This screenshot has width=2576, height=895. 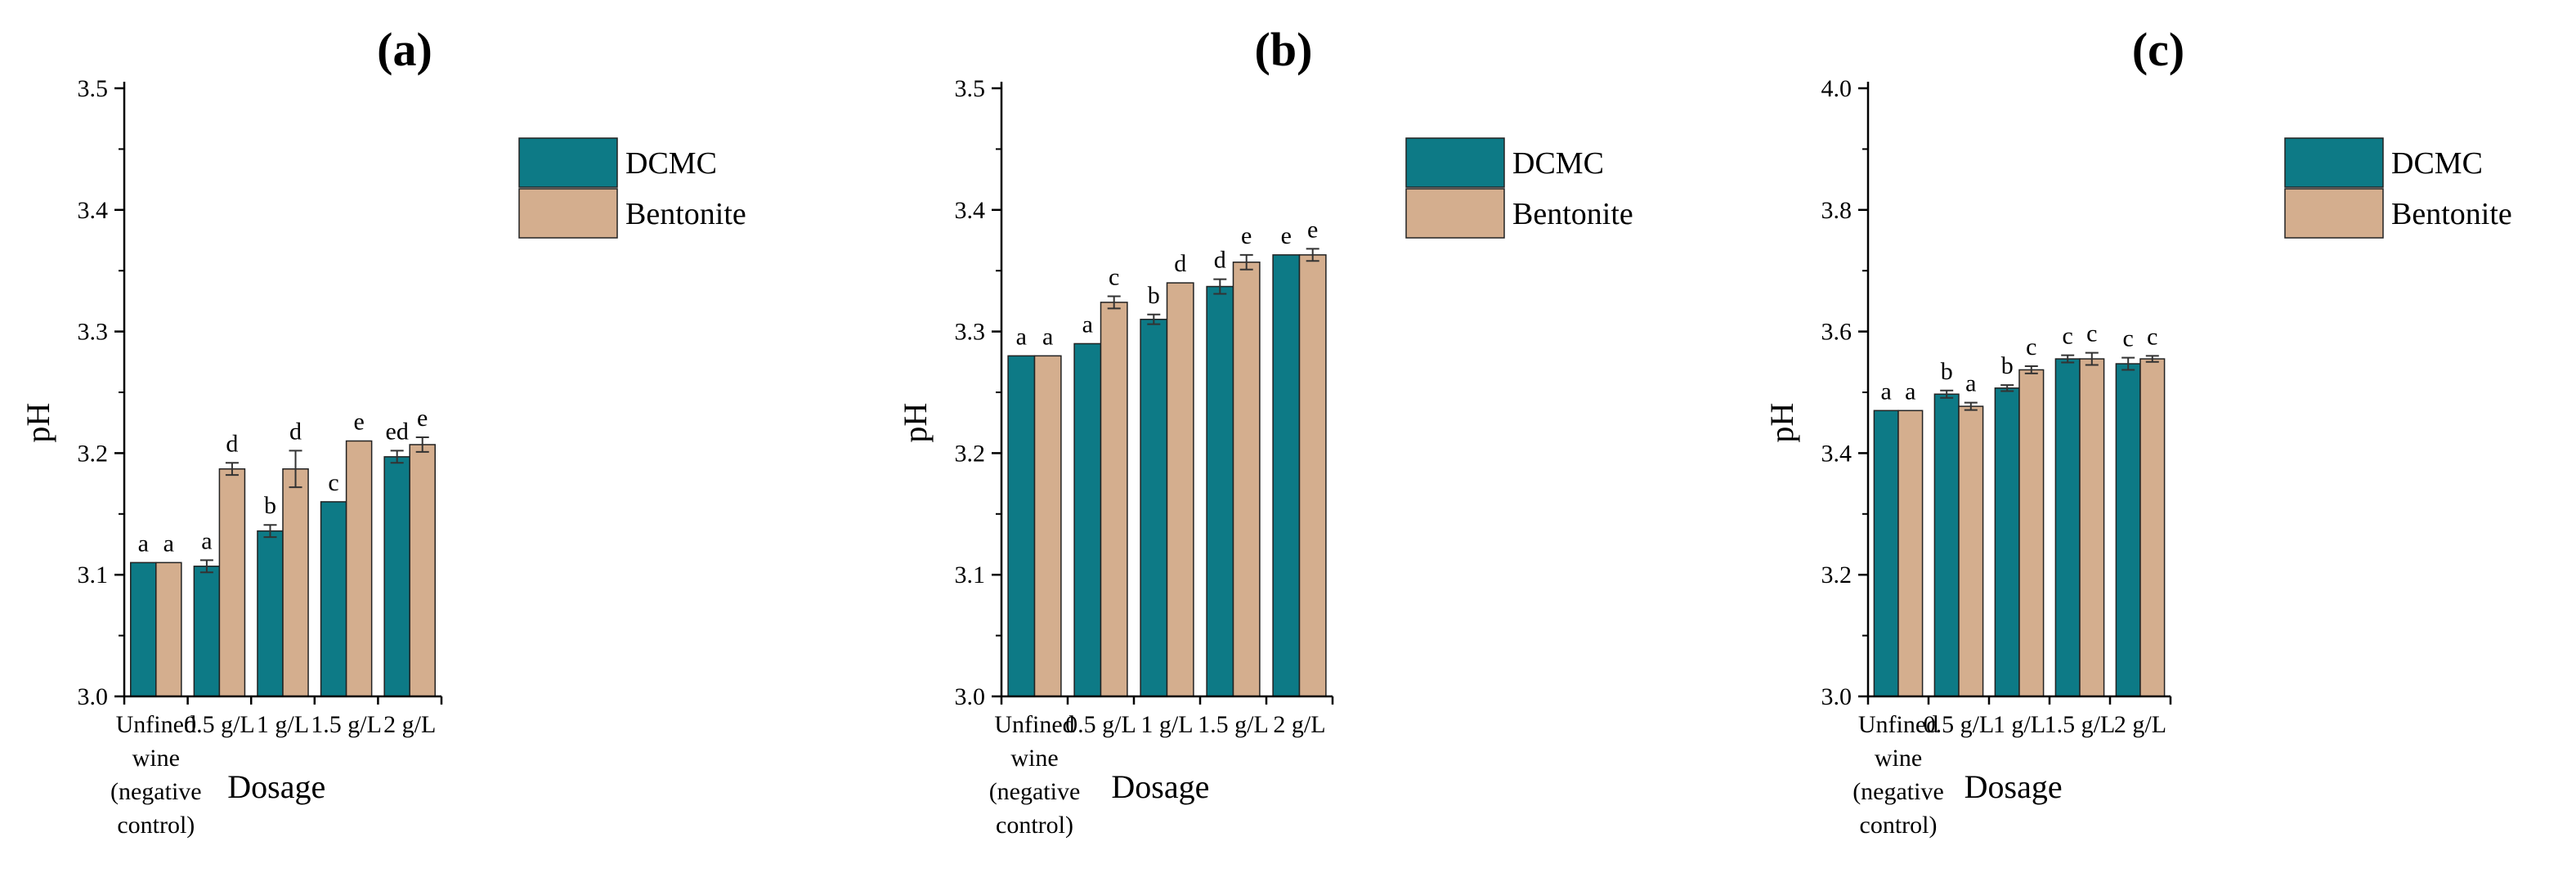 I want to click on x-tick-label: 2 g/L, so click(x=1299, y=724).